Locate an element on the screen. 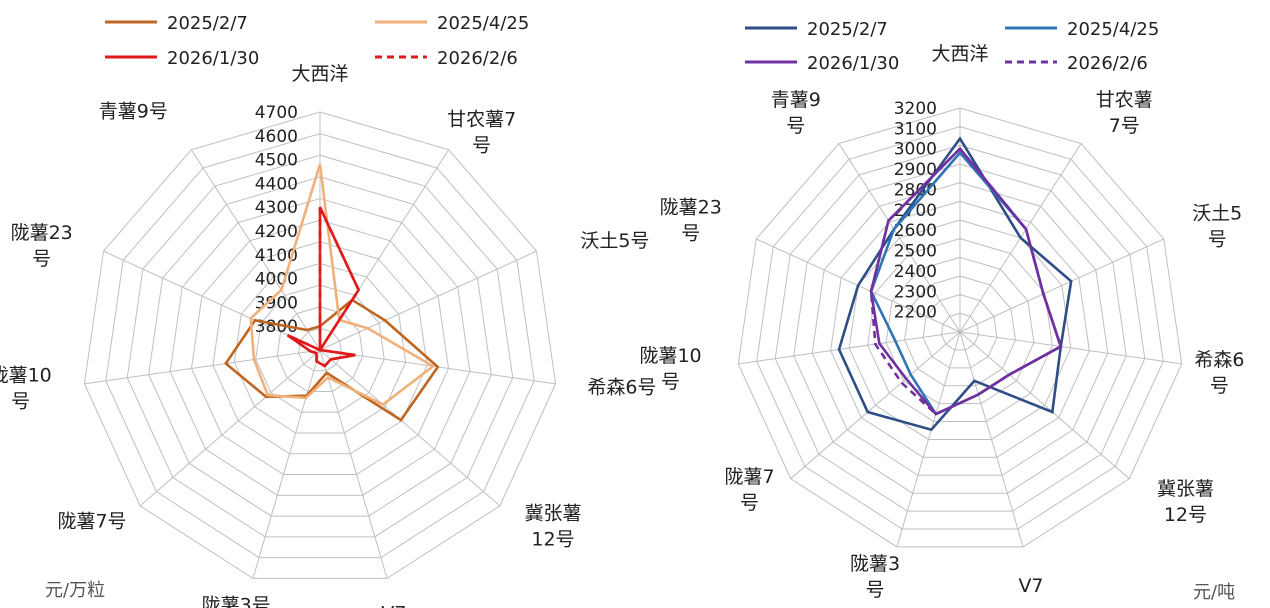 The height and width of the screenshot is (608, 1270). category-label-line: 陇薯7号 is located at coordinates (91, 522).